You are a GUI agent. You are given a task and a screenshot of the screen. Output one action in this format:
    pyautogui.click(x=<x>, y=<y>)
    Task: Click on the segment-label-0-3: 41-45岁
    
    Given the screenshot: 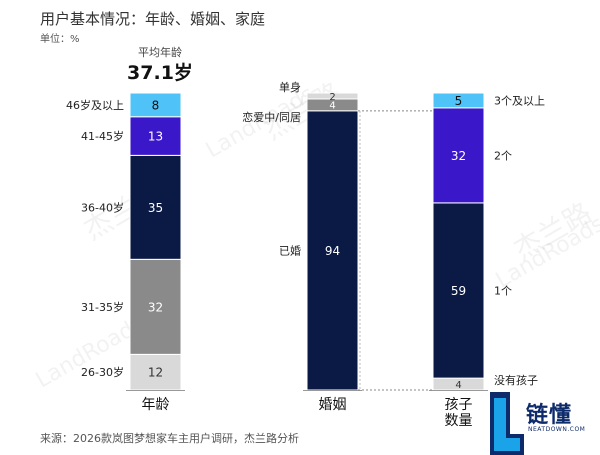 What is the action you would take?
    pyautogui.click(x=102, y=136)
    